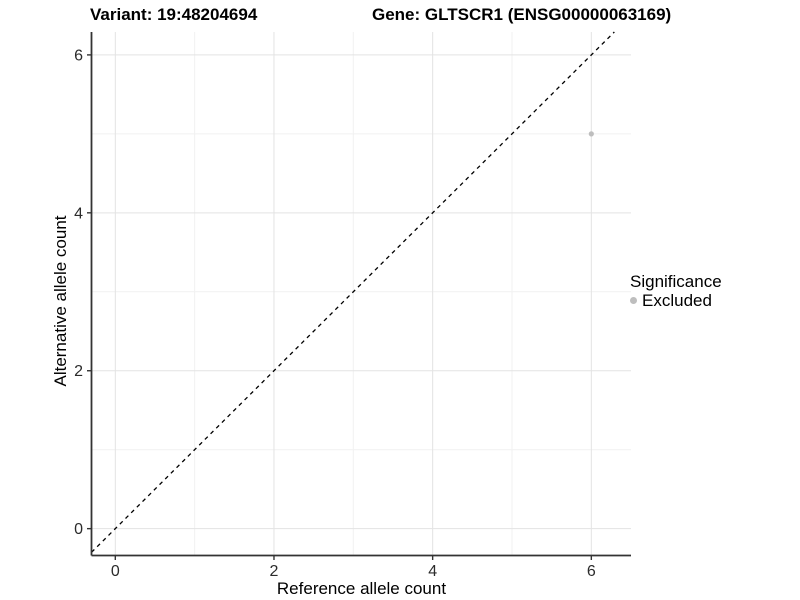 The image size is (800, 600). What do you see at coordinates (174, 14) in the screenshot?
I see `variant-title: Variant: 19:48204694` at bounding box center [174, 14].